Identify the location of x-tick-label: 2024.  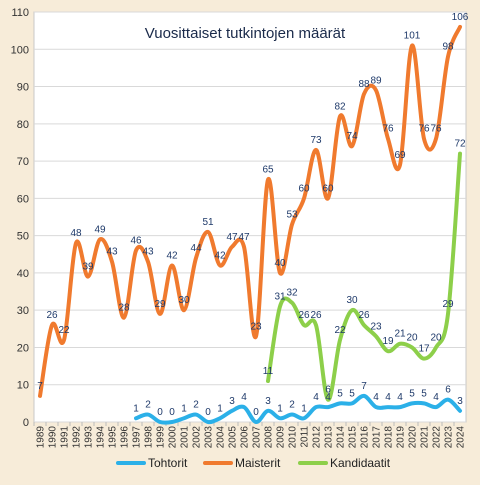
(461, 437).